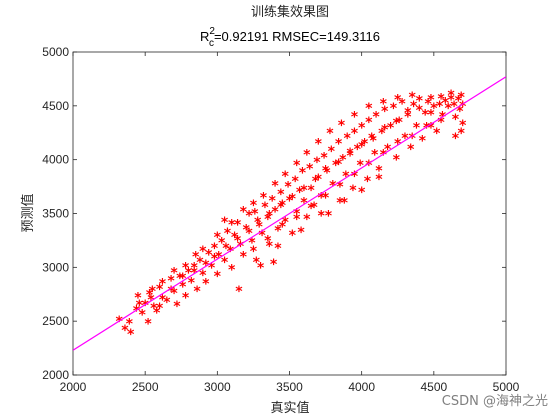 Image resolution: width=560 pixels, height=420 pixels. I want to click on y-tick-label: 2500, so click(55, 321).